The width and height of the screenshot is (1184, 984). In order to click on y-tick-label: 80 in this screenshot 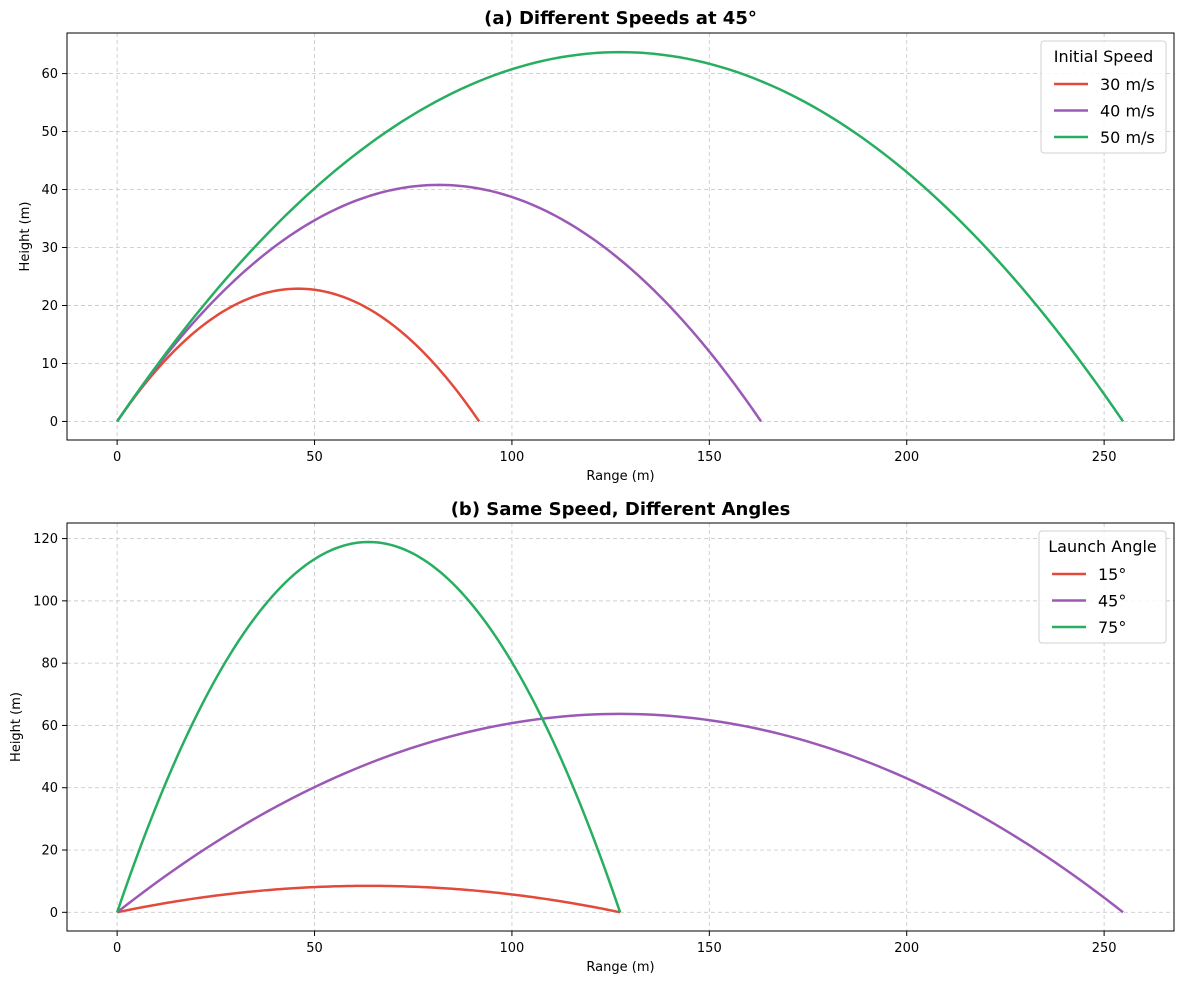, I will do `click(49, 664)`.